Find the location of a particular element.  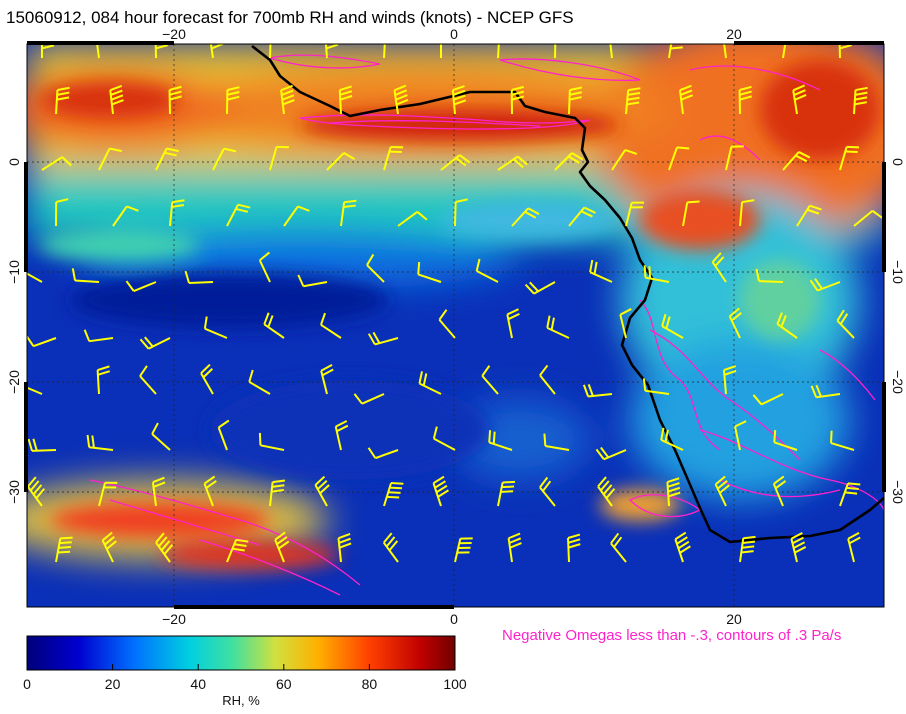

colorbar-tick-label: 20 is located at coordinates (113, 684).